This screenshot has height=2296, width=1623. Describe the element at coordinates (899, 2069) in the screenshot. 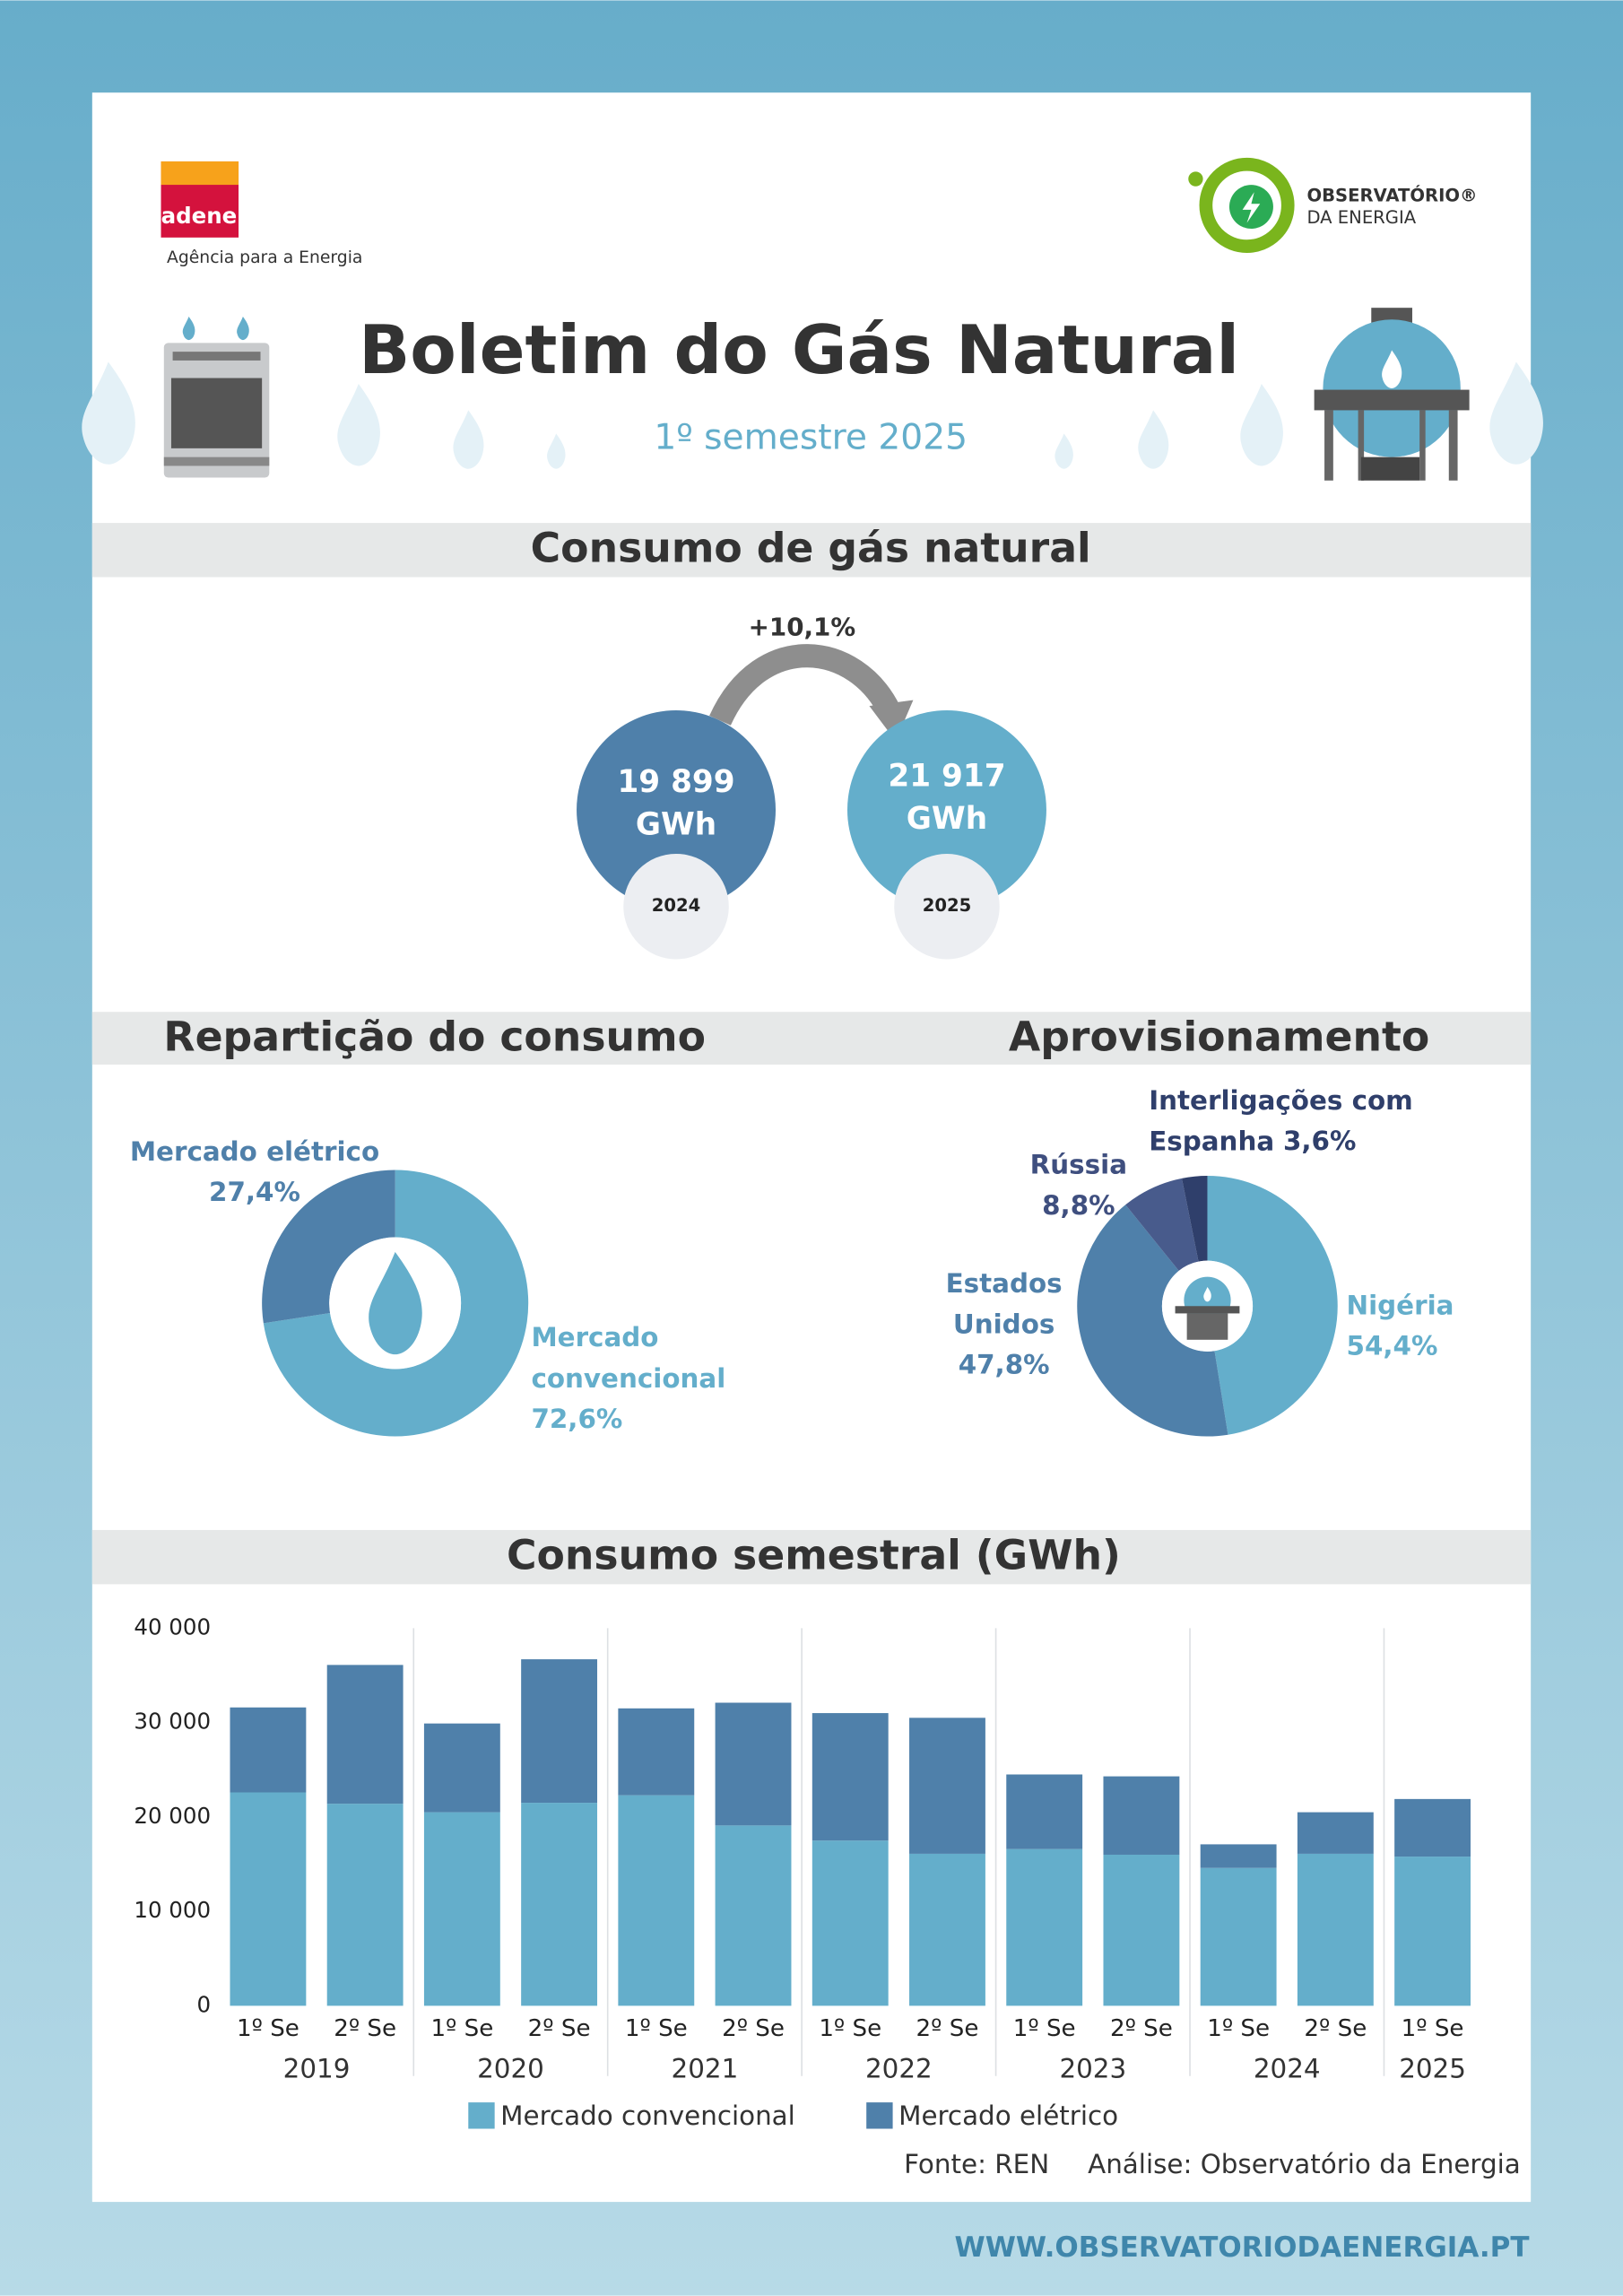

I see `year-label: 2022` at that location.